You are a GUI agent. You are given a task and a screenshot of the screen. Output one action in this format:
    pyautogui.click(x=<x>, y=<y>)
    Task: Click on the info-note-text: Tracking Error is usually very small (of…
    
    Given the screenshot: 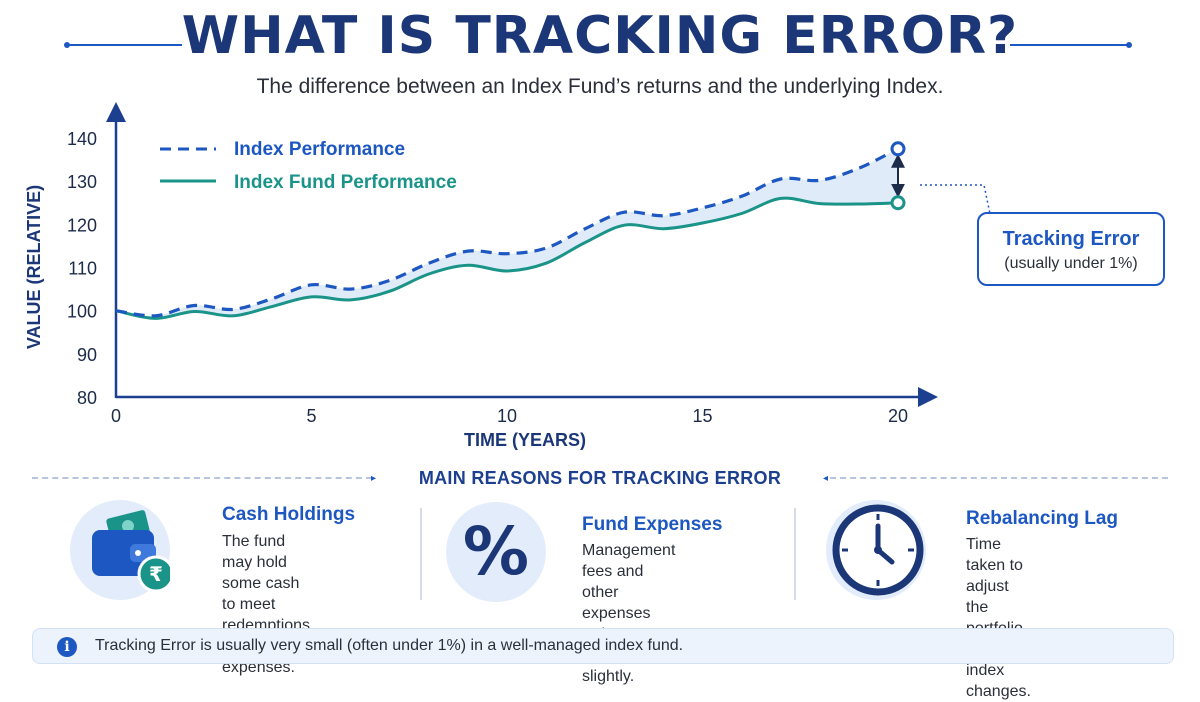 What is the action you would take?
    pyautogui.click(x=389, y=645)
    